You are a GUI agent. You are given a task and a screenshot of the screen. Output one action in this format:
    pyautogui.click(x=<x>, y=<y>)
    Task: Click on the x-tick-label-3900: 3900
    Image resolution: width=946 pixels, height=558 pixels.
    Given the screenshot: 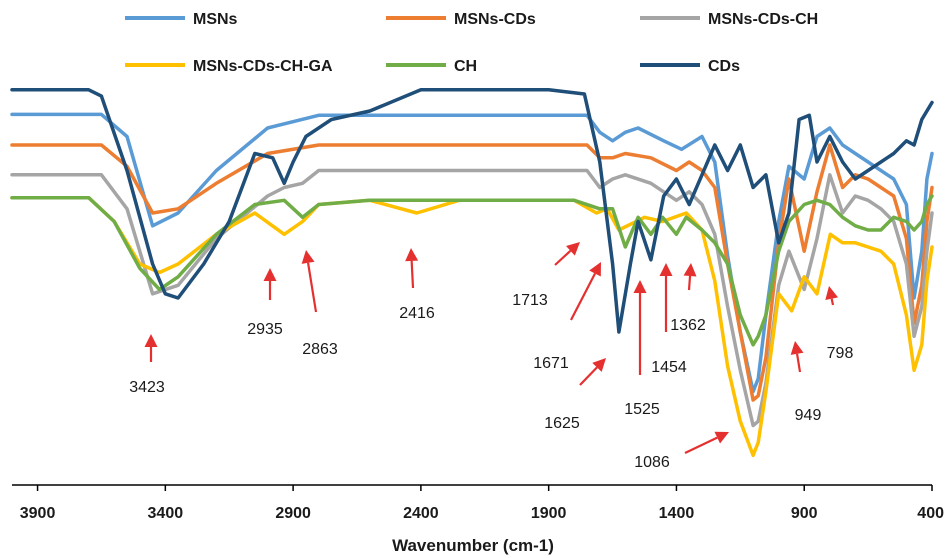 What is the action you would take?
    pyautogui.click(x=38, y=513)
    